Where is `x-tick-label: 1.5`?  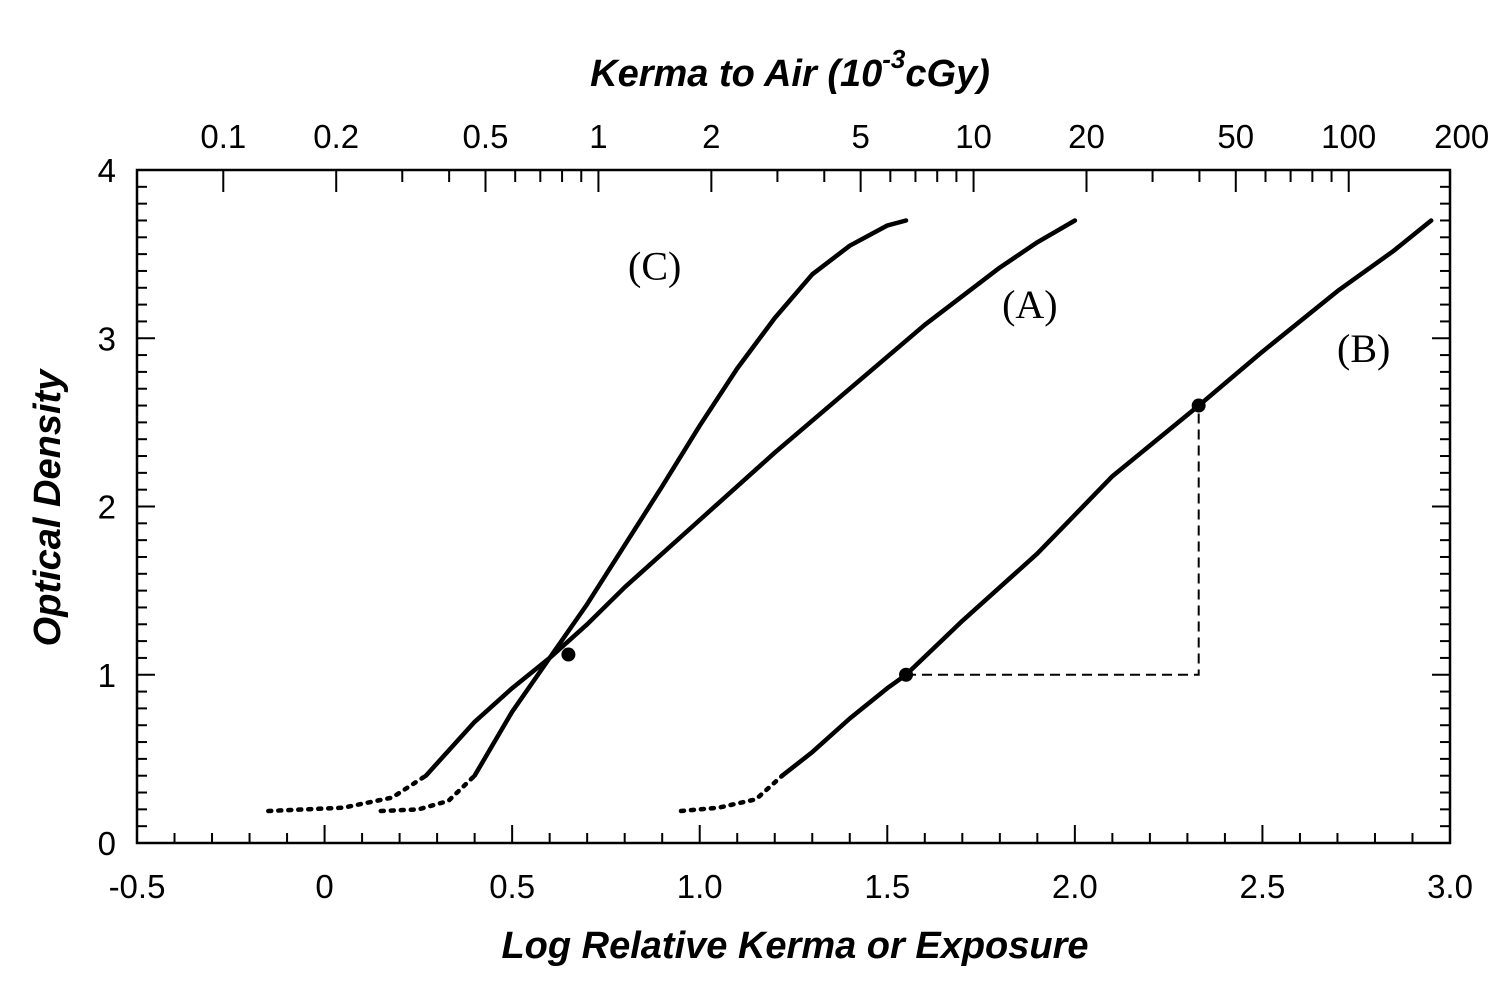 x-tick-label: 1.5 is located at coordinates (887, 886).